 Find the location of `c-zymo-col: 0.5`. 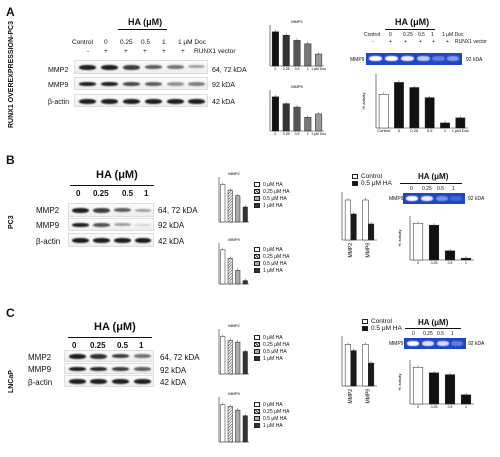

c-zymo-col: 0.5 is located at coordinates (440, 334).